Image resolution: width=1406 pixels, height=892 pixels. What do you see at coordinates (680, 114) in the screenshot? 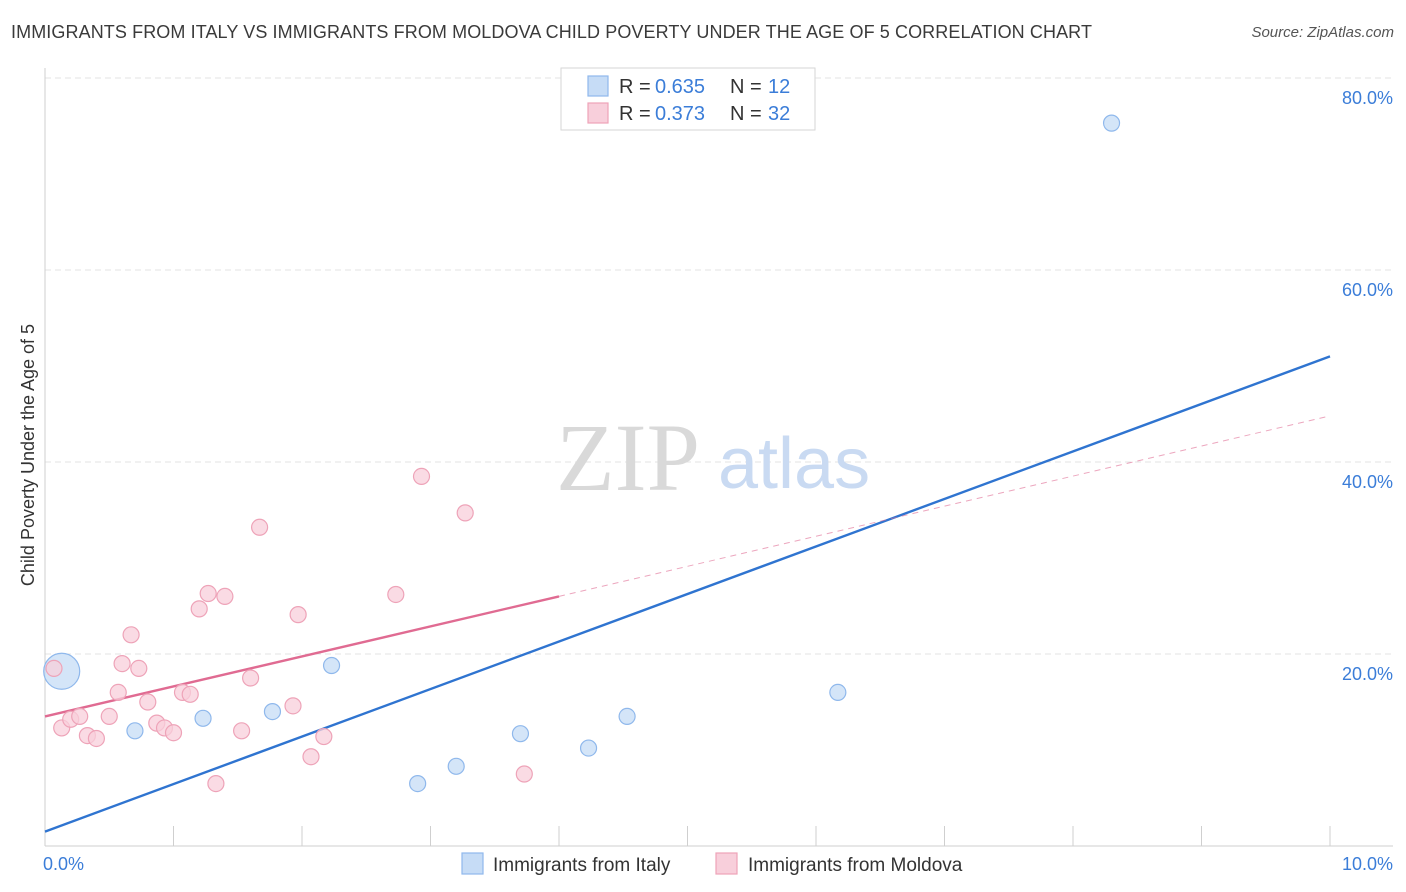
I see `legend-r-value-moldova: 0.373` at bounding box center [680, 114].